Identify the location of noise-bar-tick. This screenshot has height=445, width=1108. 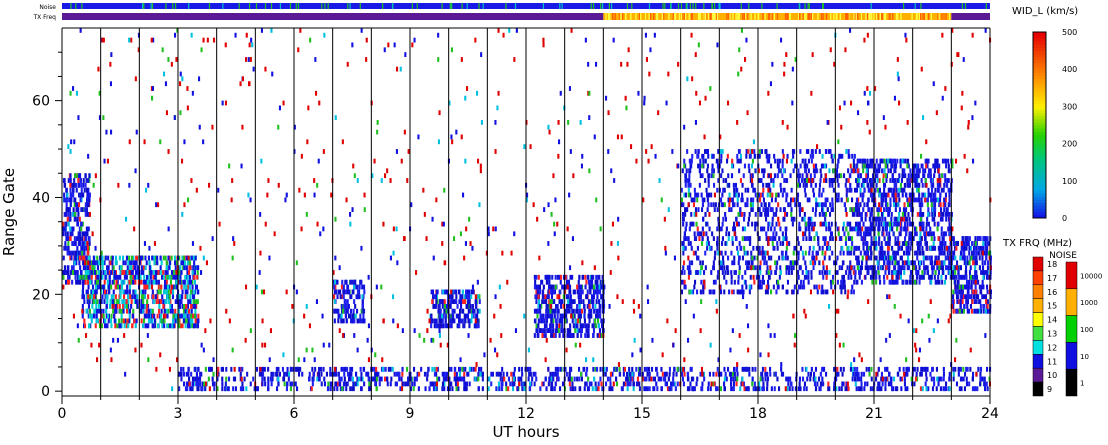
(452, 6).